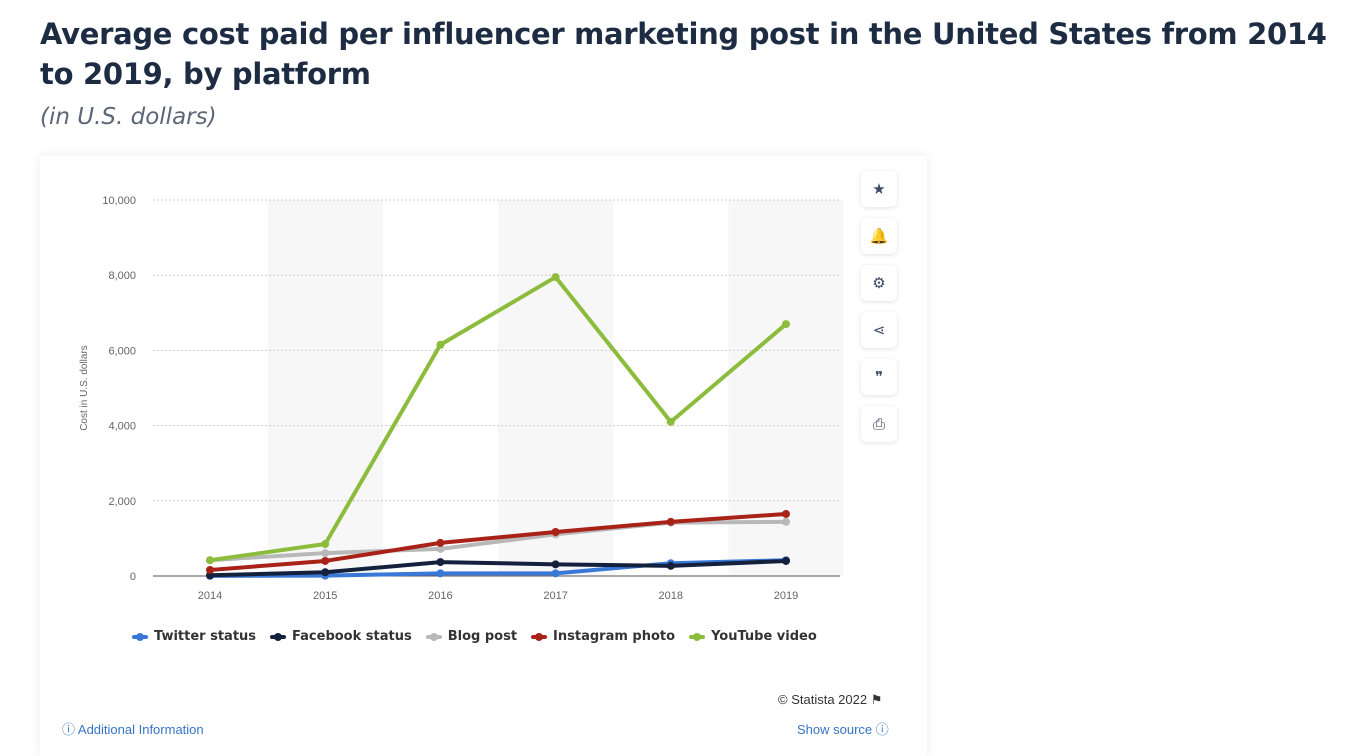  Describe the element at coordinates (122, 276) in the screenshot. I see `y-tick-label: 8,000` at that location.